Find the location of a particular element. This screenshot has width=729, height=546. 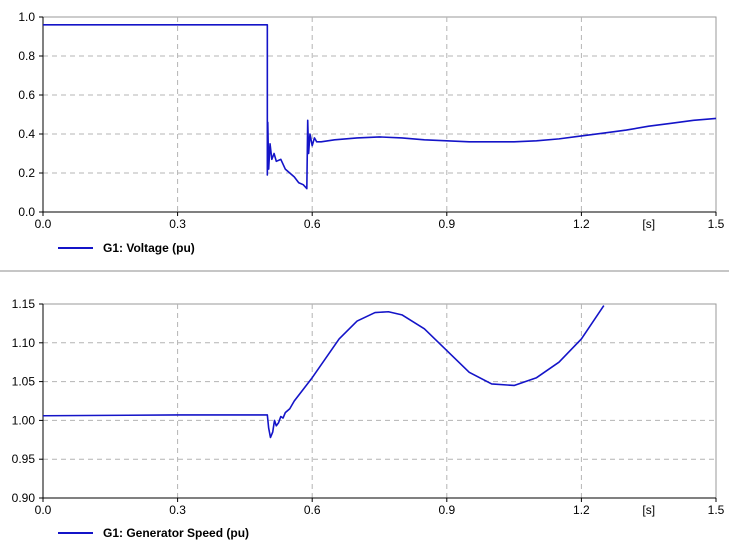

voltage-x-tick-label: 0.3 is located at coordinates (177, 224).